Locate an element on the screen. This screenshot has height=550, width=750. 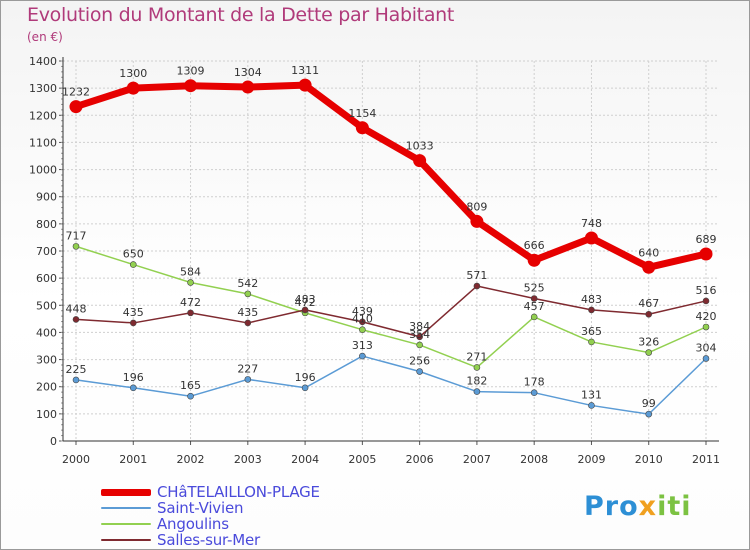
x-tick-label: 2008 is located at coordinates (534, 459).